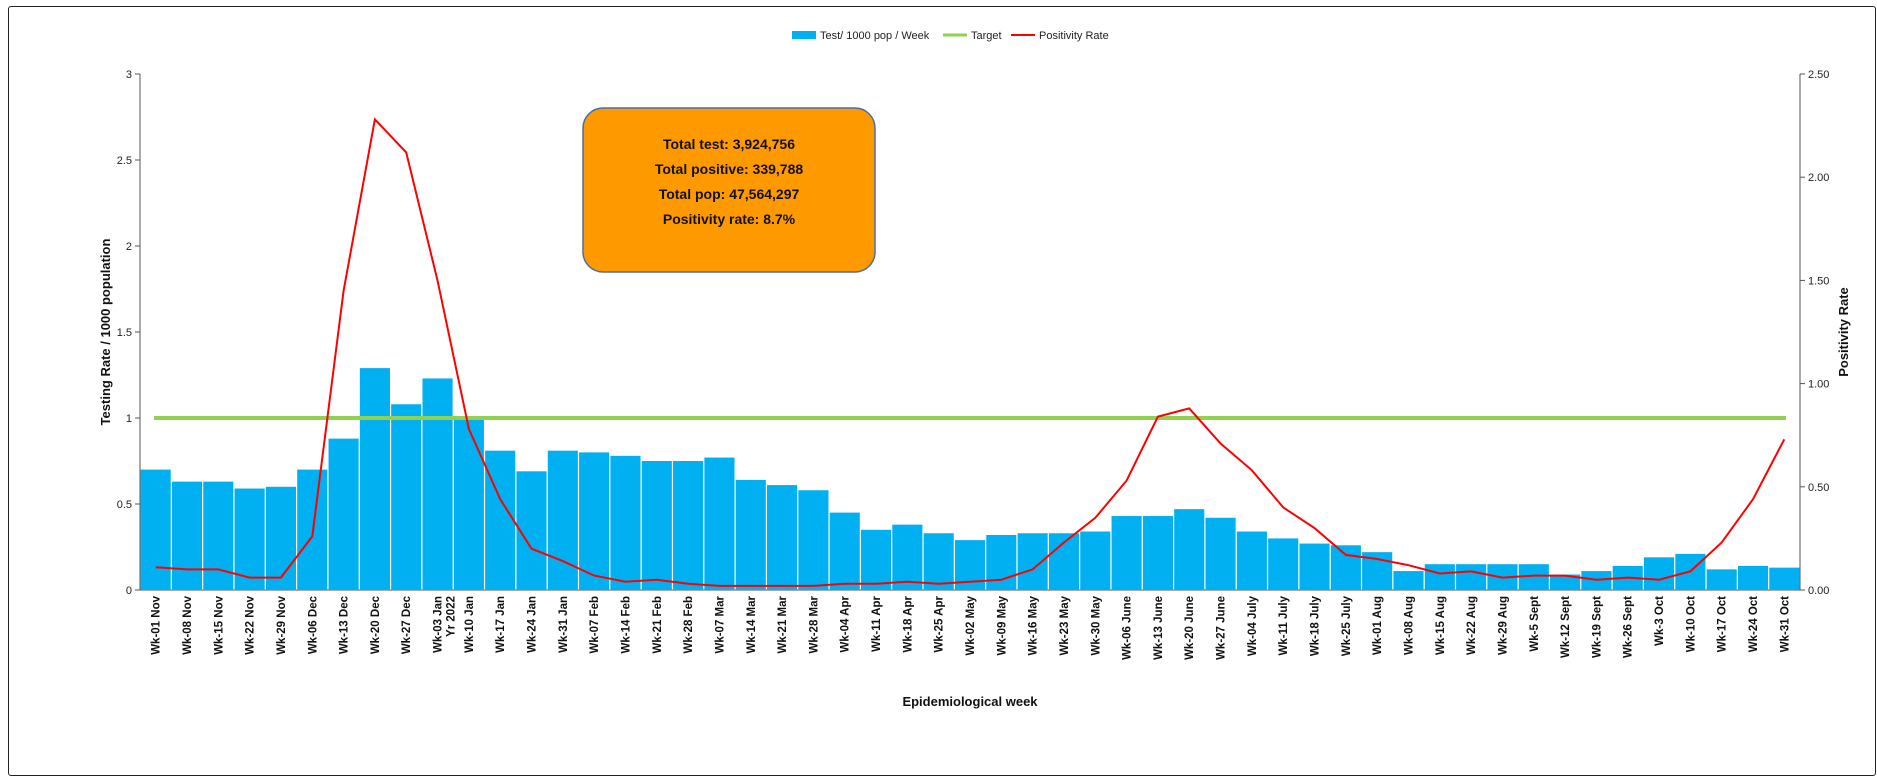 This screenshot has height=782, width=1877. What do you see at coordinates (1316, 625) in the screenshot?
I see `x-tick-label: Wk-18 July` at bounding box center [1316, 625].